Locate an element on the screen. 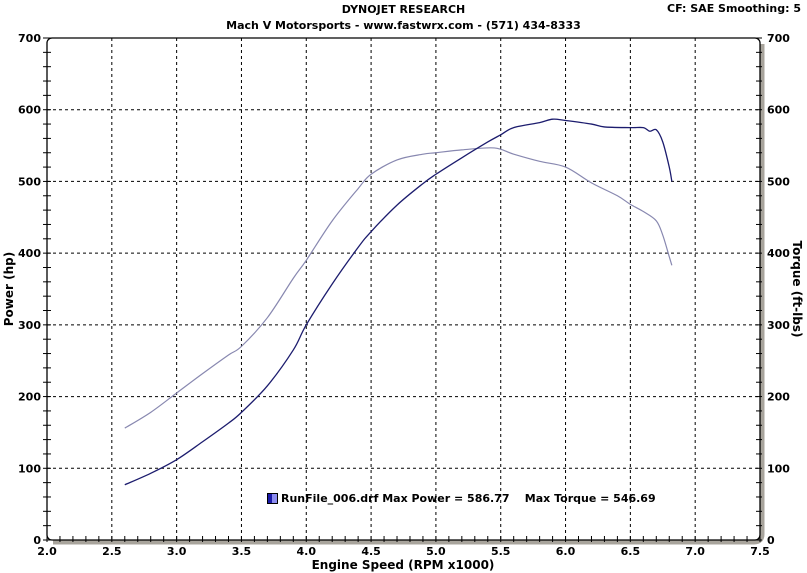 The image size is (807, 573). y-tick-label-right: 0 is located at coordinates (771, 540).